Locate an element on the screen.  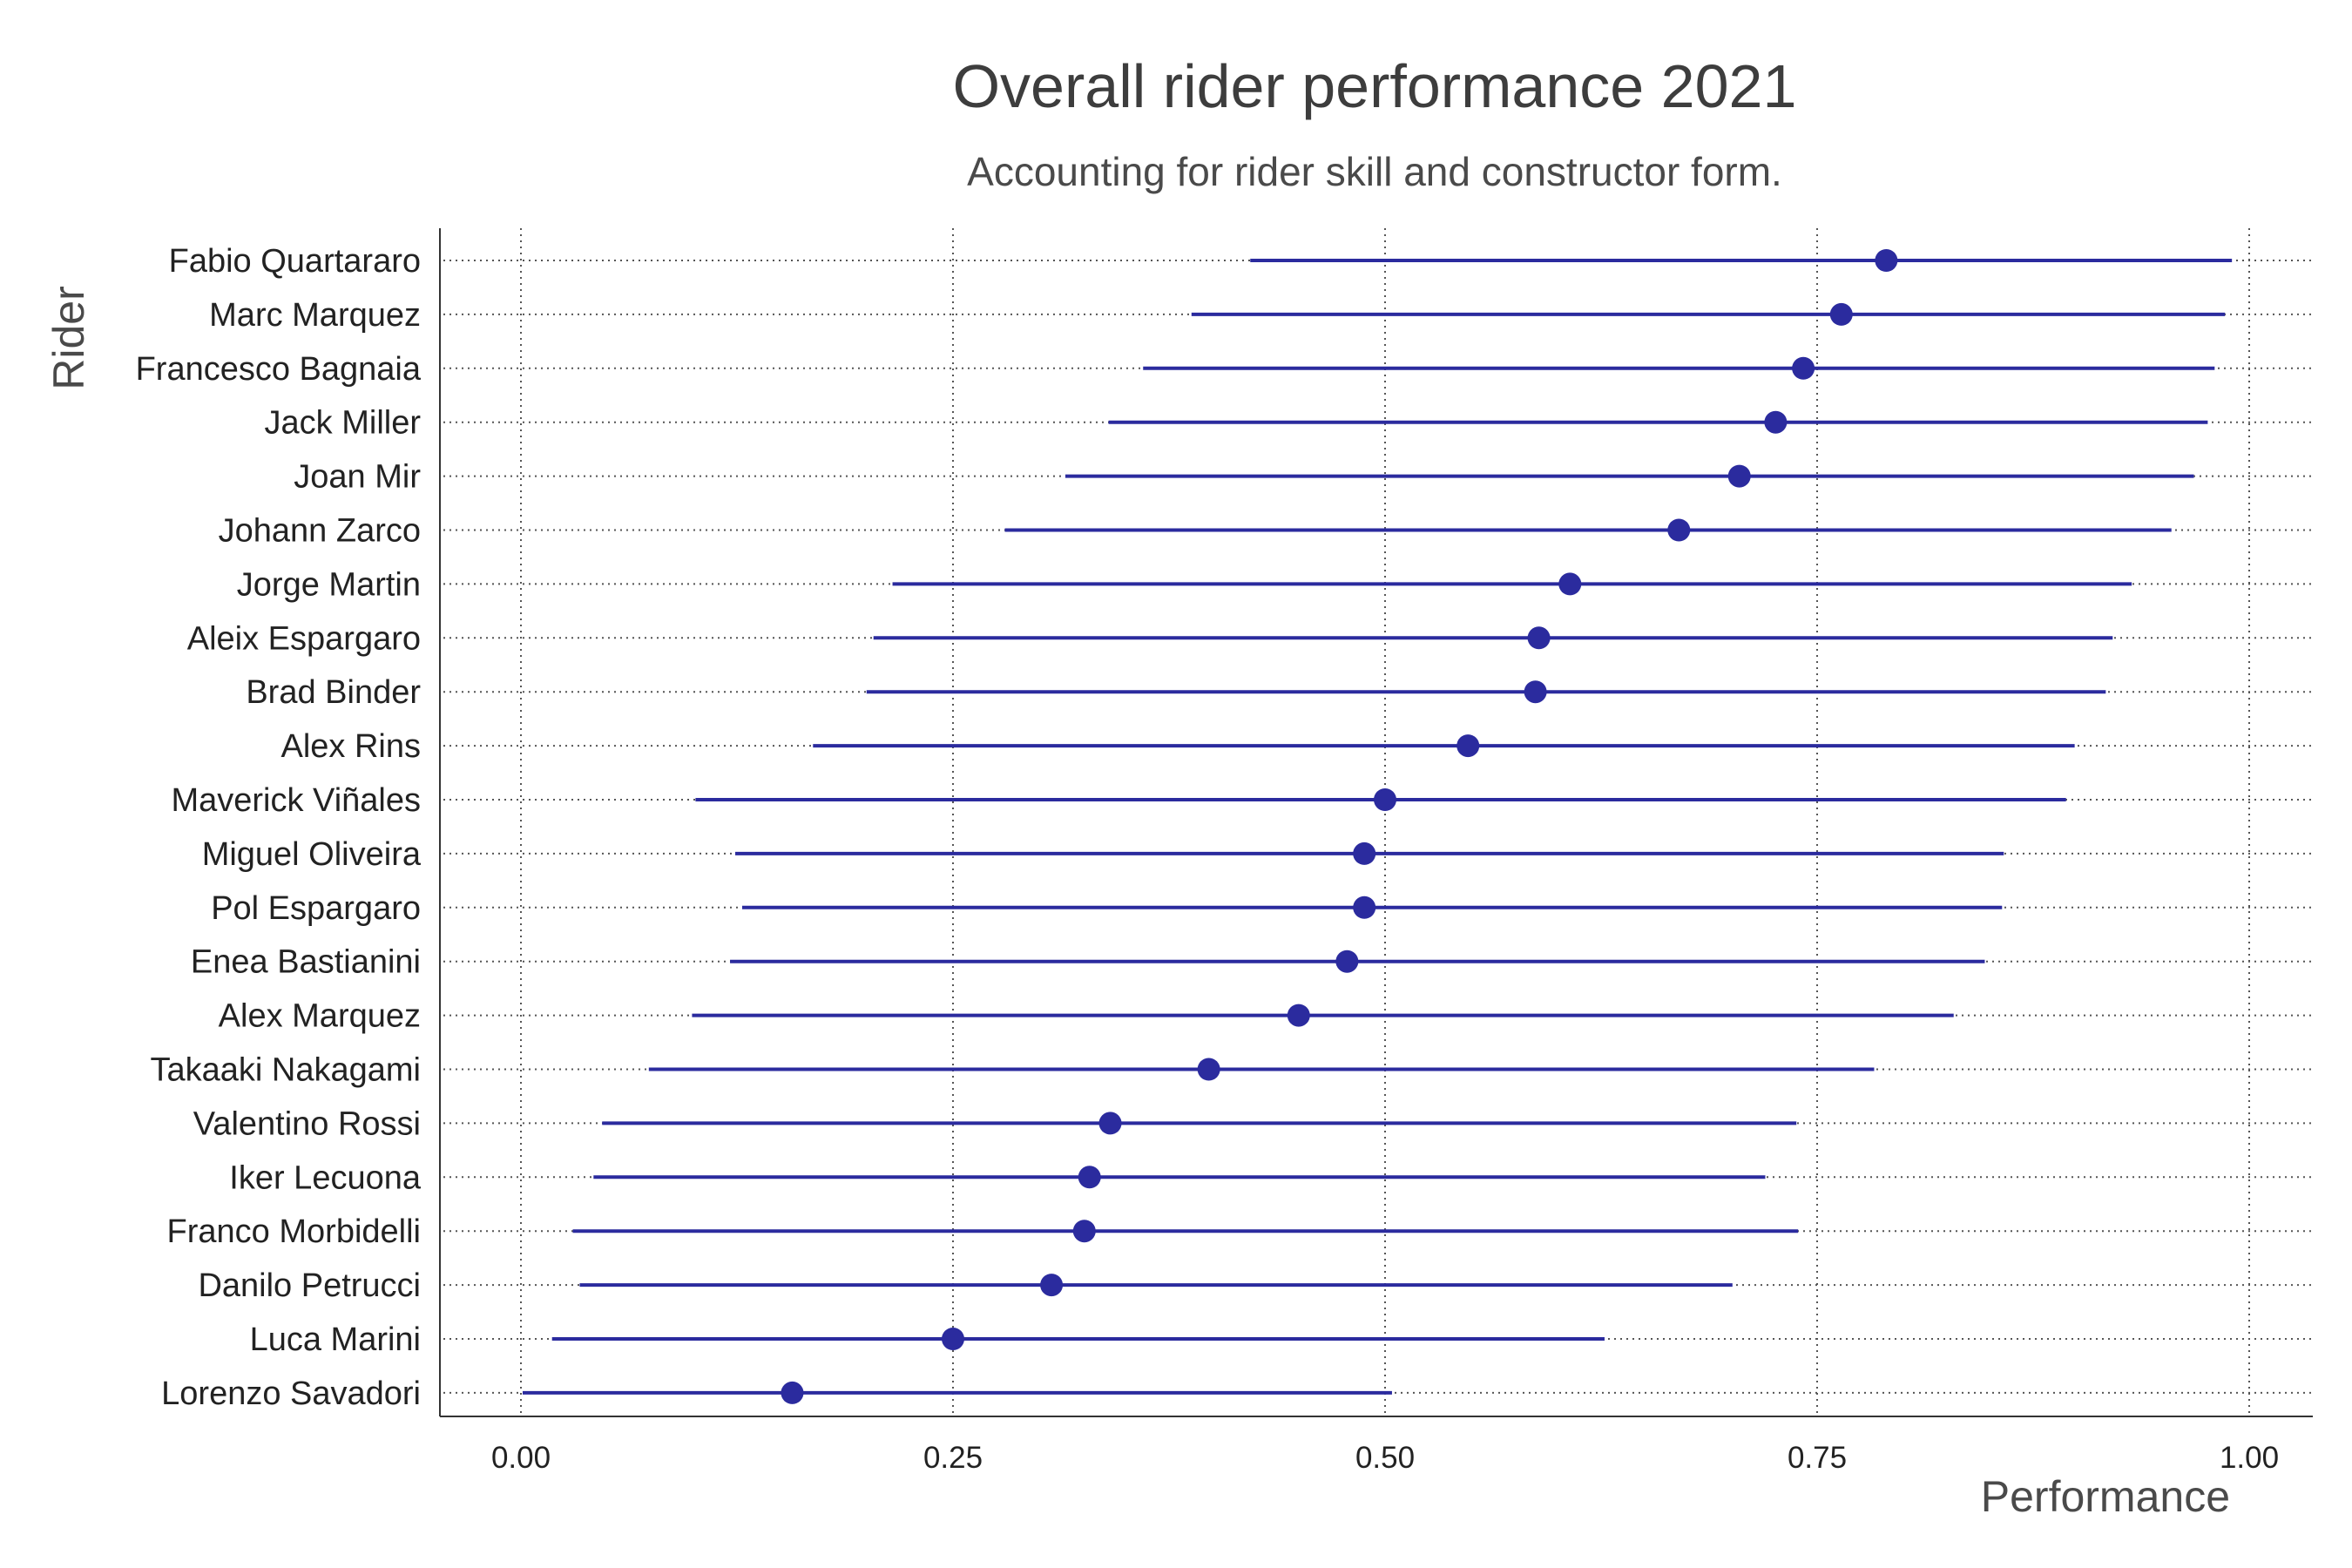
rider-label: Maverick Viñales is located at coordinates (296, 800).